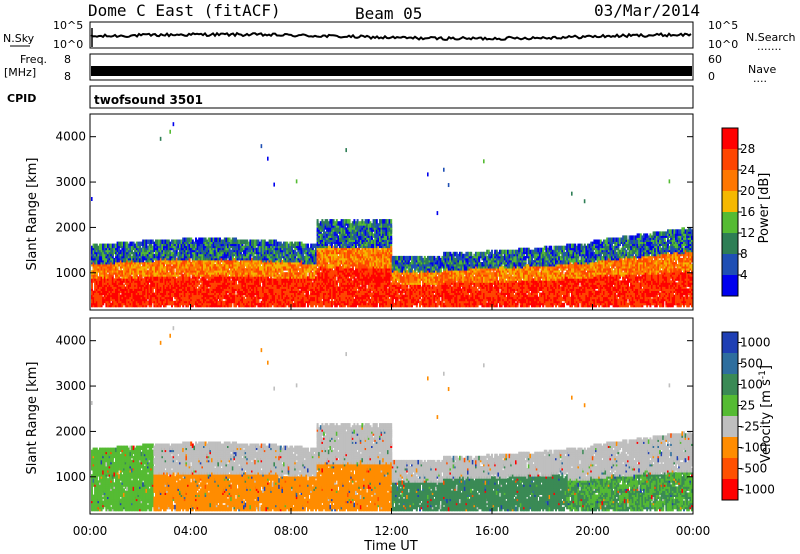 This screenshot has width=800, height=554. What do you see at coordinates (647, 10) in the screenshot?
I see `date-label: 03/Mar/2014` at bounding box center [647, 10].